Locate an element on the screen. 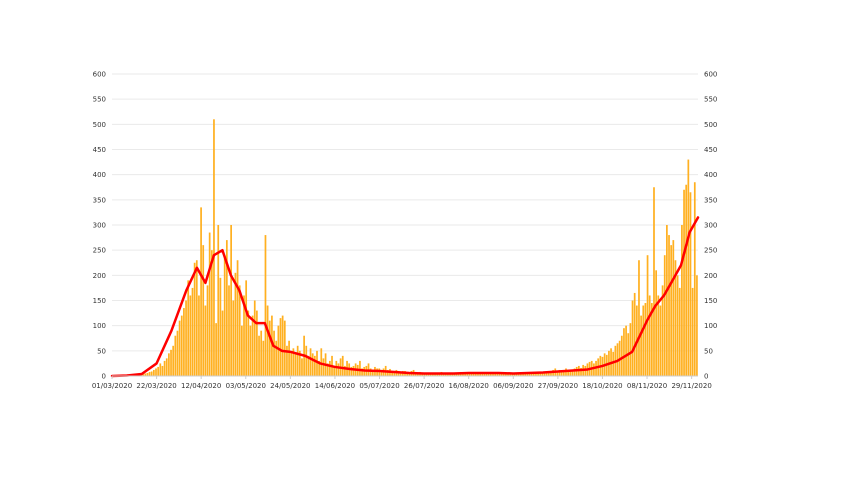 The width and height of the screenshot is (850, 478). y-tick-label-left: 600 is located at coordinates (99, 75).